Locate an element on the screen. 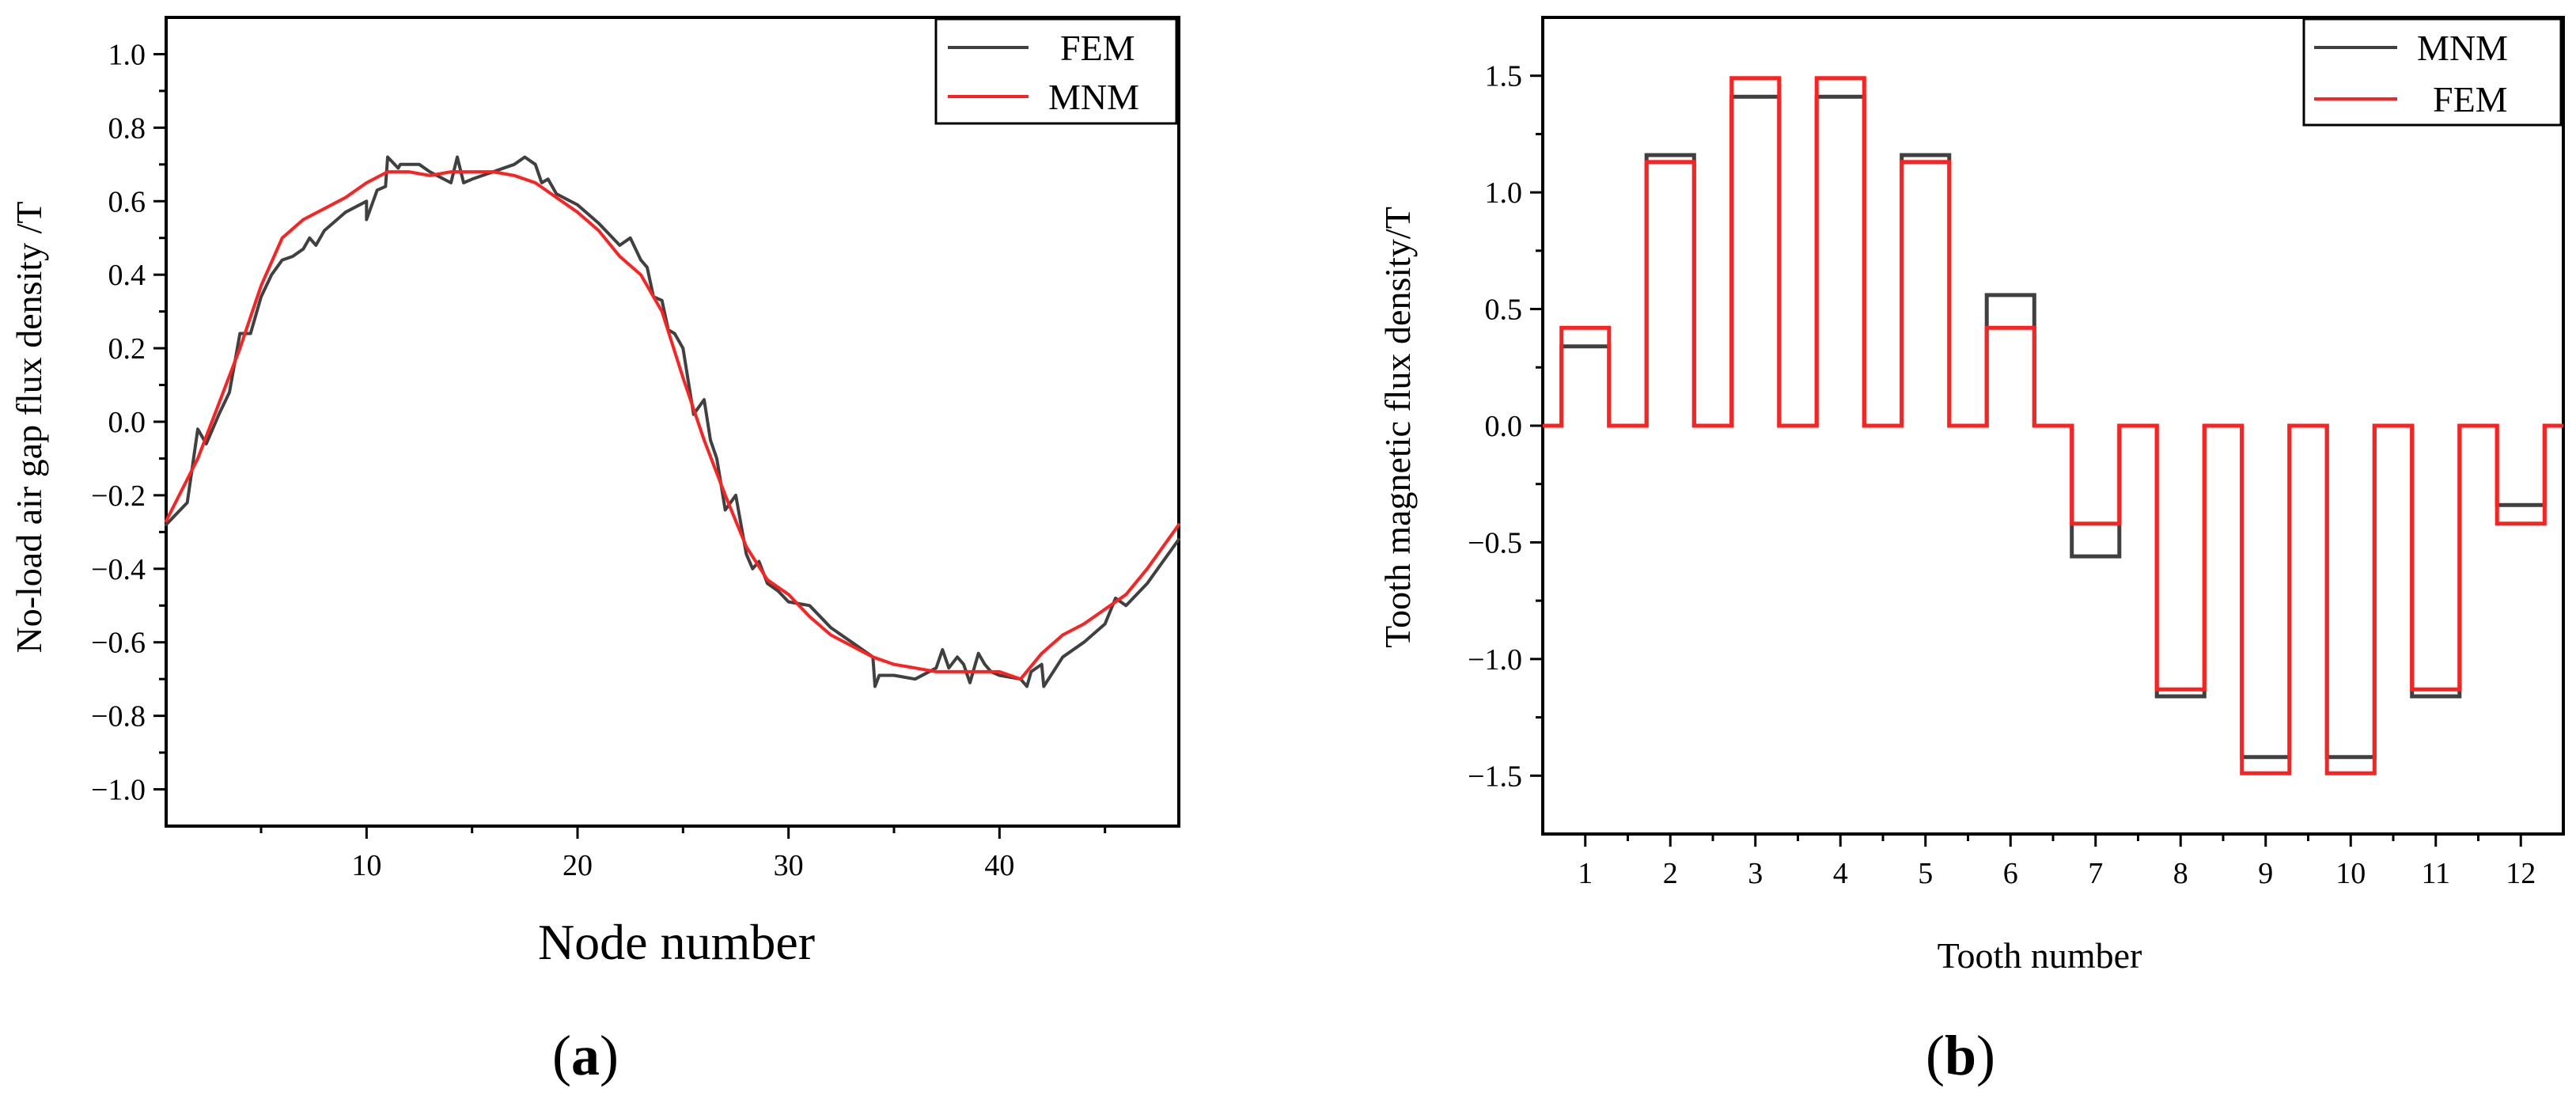 The width and height of the screenshot is (2576, 1107). chart-b-xtick-label: 10 is located at coordinates (2350, 874).